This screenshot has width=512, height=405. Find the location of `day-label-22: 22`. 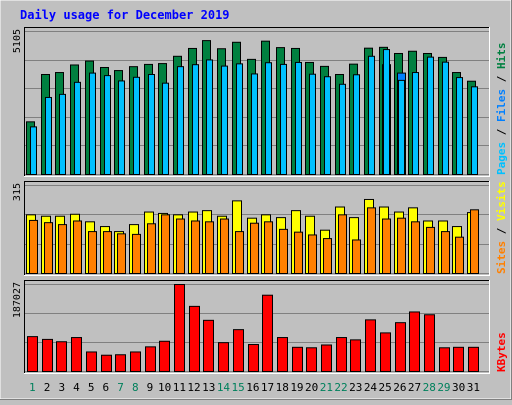

day-label-22: 22 is located at coordinates (340, 387).